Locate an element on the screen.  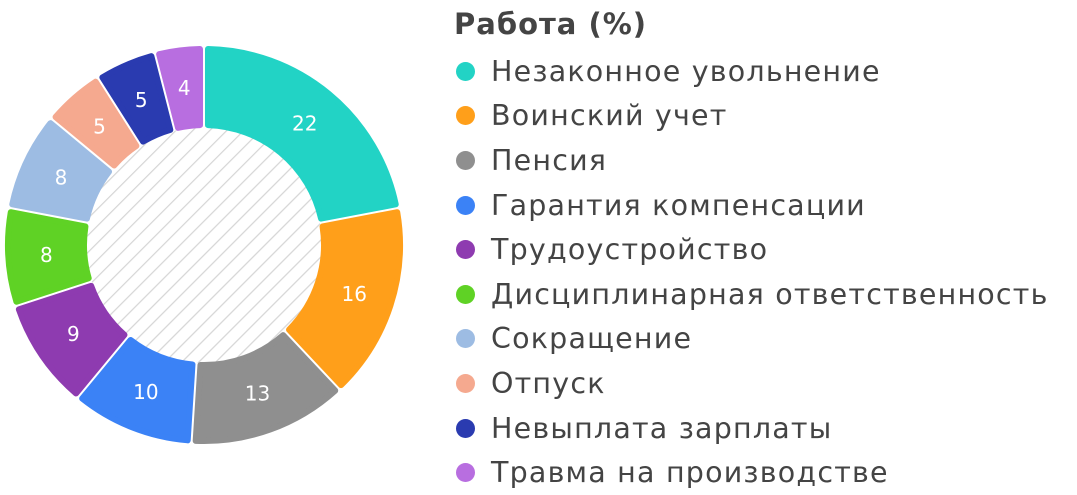
legend-label: Невыплата зарплаты is located at coordinates (662, 428).